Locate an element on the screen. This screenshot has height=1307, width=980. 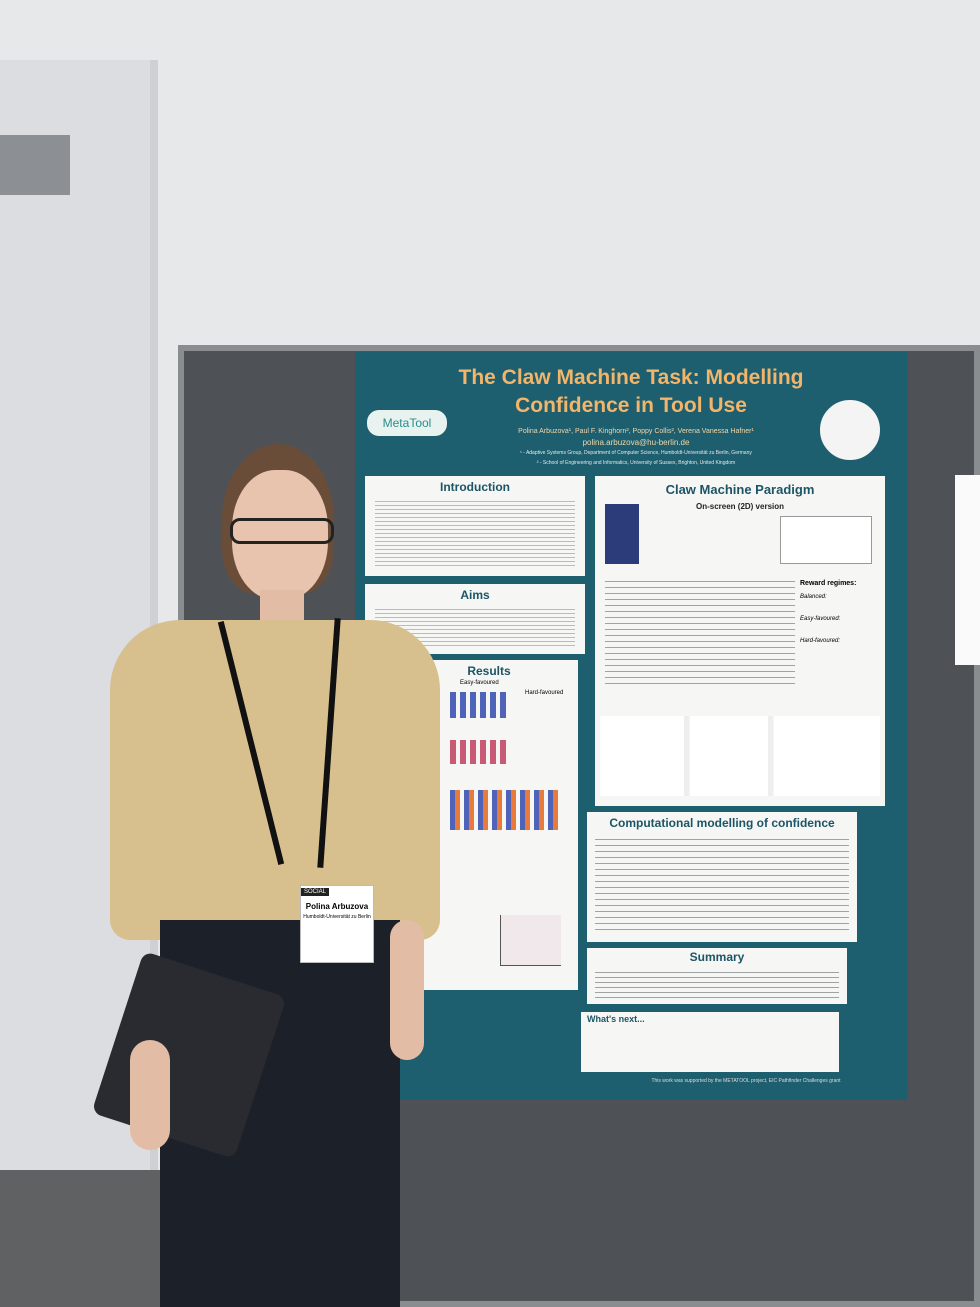
scatter-plot is located at coordinates (530, 940).